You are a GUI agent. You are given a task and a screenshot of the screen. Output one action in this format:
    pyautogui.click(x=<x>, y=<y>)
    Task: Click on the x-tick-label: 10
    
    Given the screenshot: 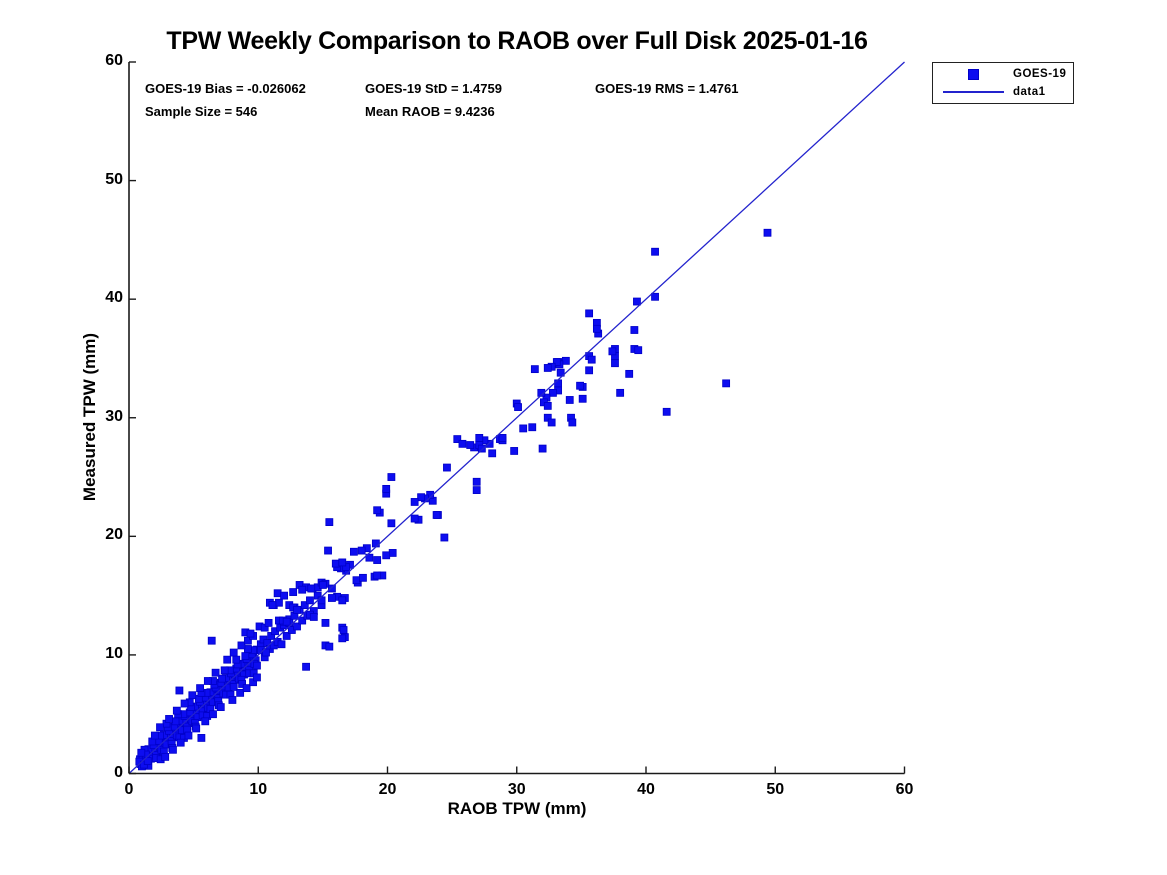 What is the action you would take?
    pyautogui.click(x=258, y=789)
    